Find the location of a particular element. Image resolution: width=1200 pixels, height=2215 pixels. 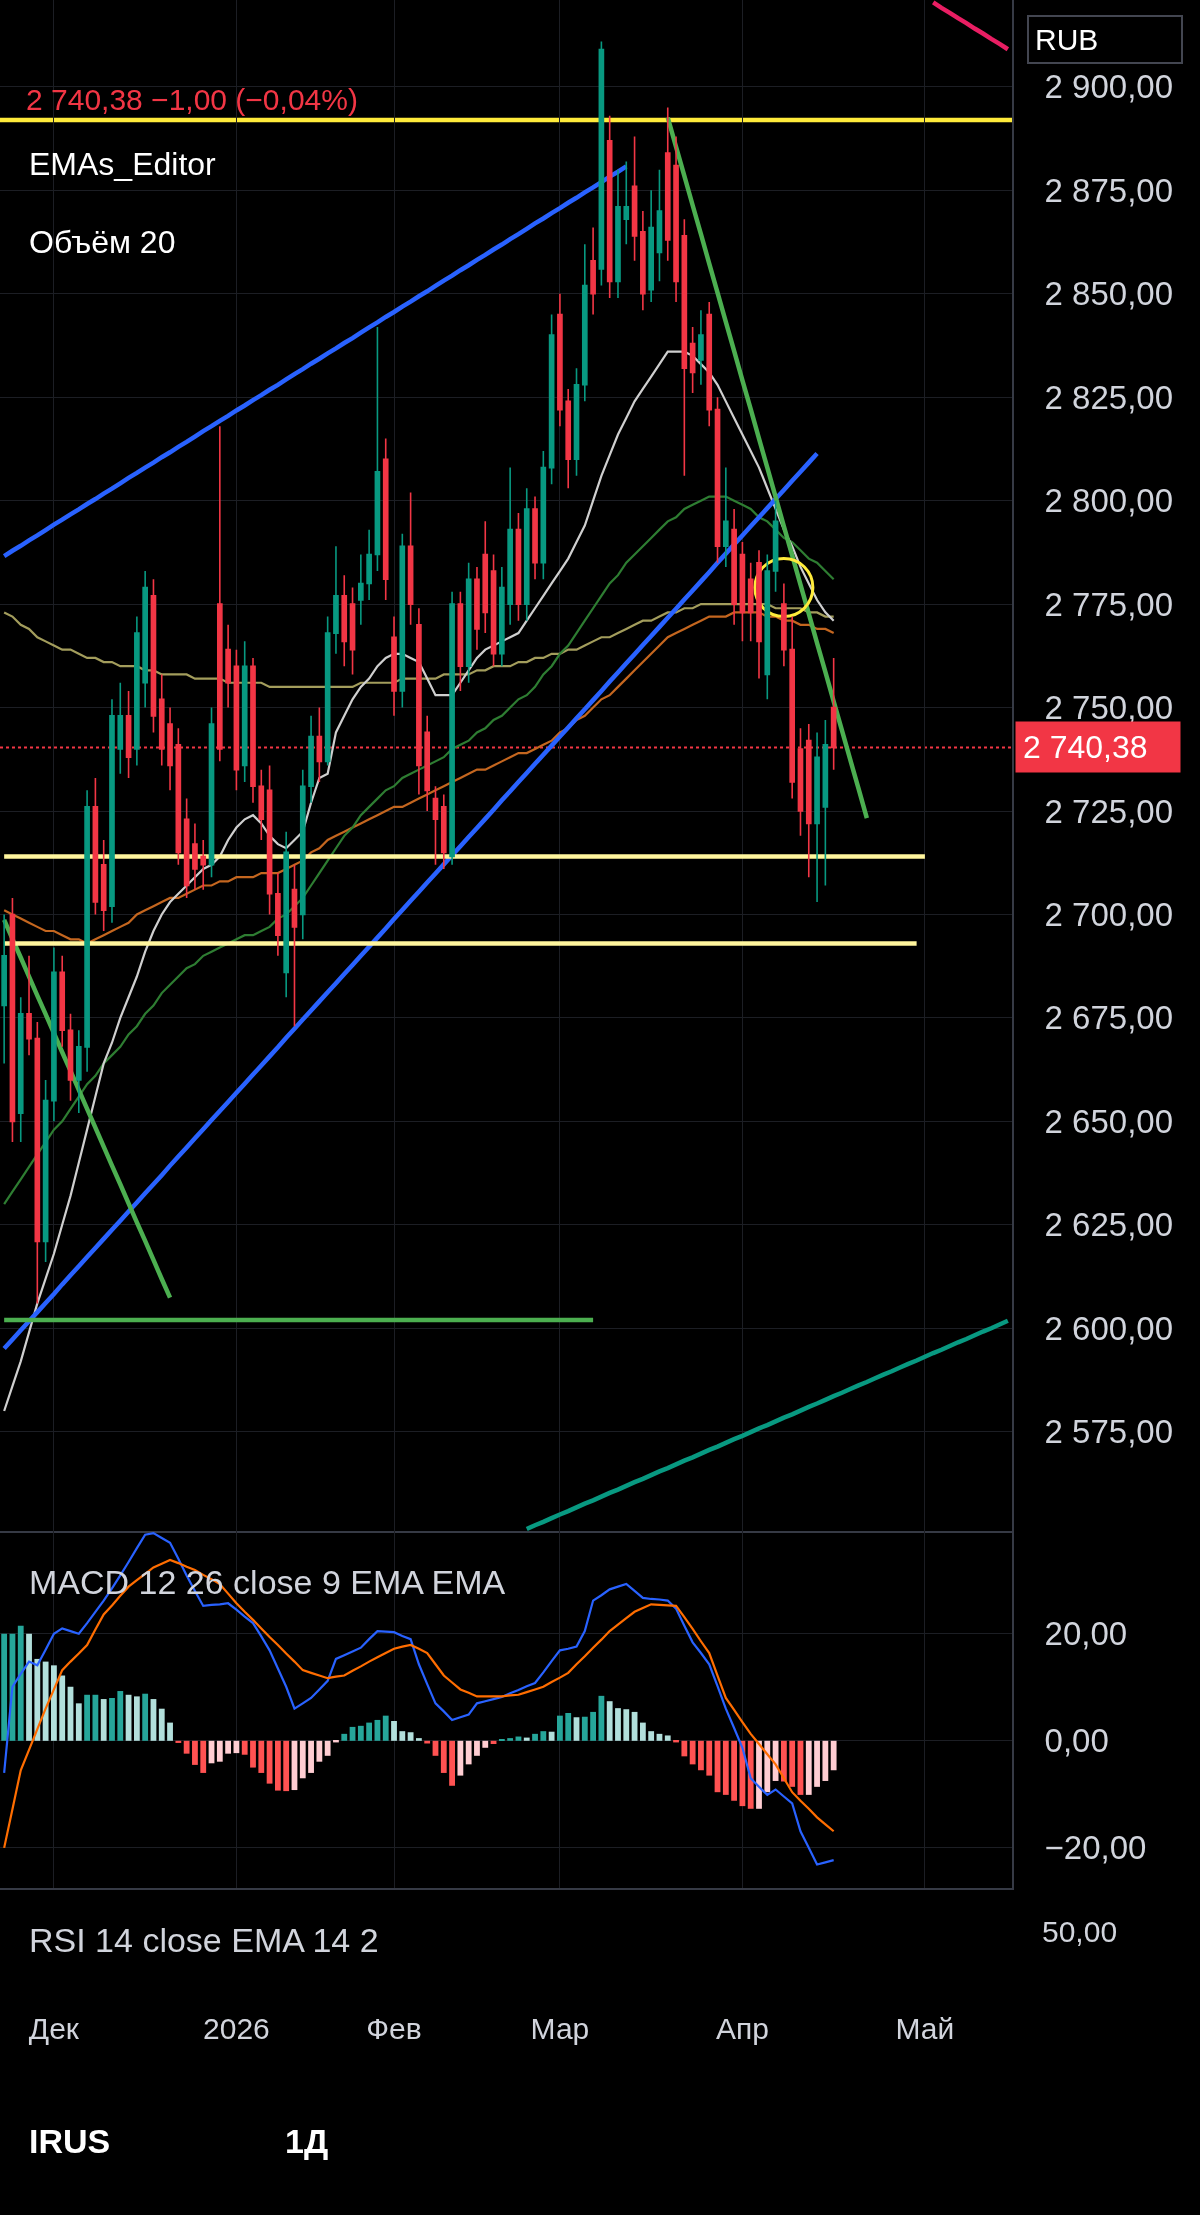

y-tick-label: 2 625,00 is located at coordinates (1109, 1225).